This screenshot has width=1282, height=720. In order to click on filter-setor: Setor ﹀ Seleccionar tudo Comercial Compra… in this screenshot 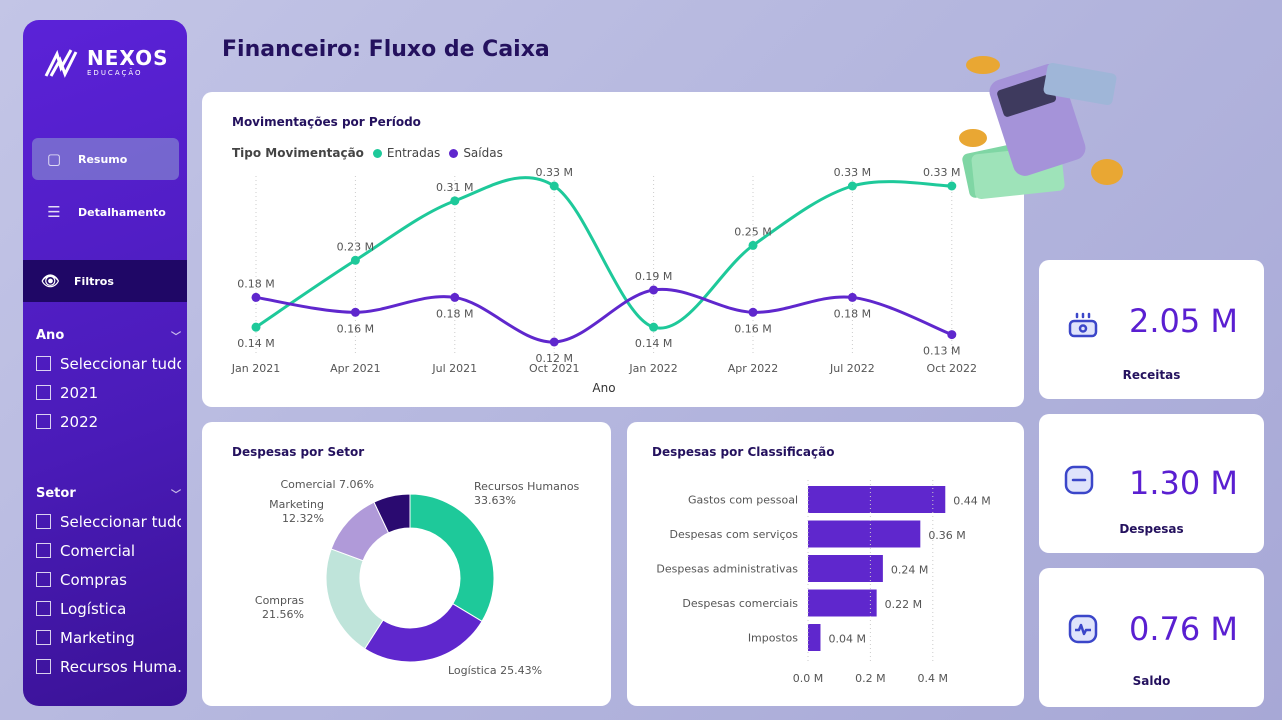, I will do `click(108, 583)`.